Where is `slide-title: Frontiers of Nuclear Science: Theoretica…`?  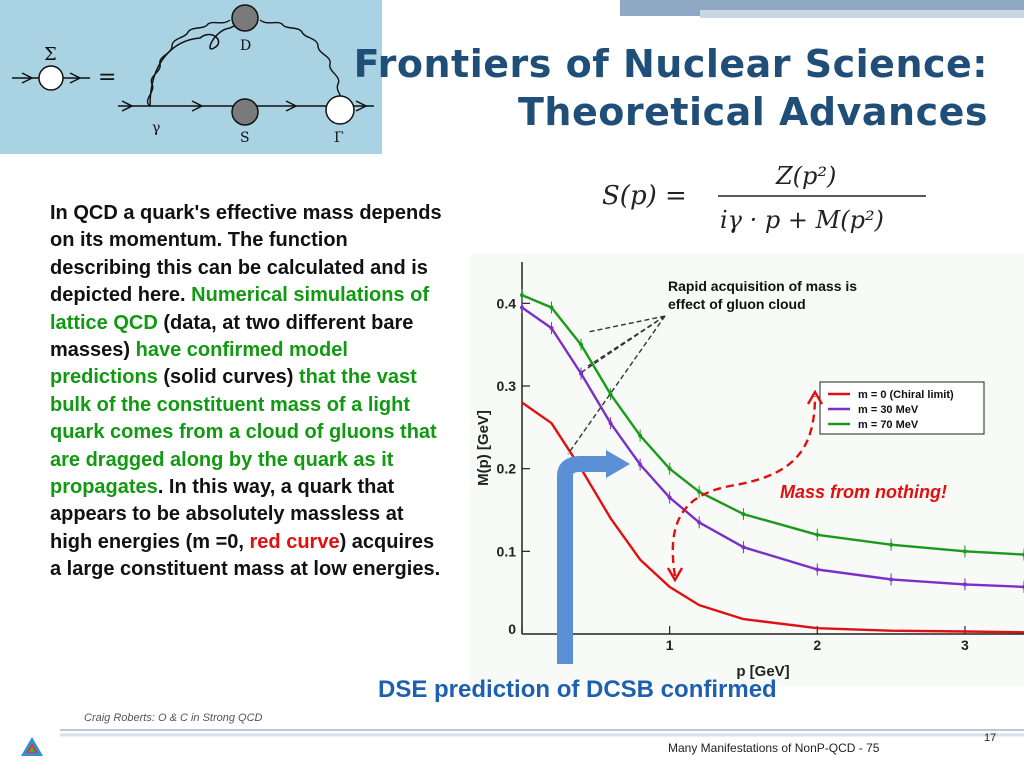 slide-title: Frontiers of Nuclear Science: Theoretica… is located at coordinates (668, 88).